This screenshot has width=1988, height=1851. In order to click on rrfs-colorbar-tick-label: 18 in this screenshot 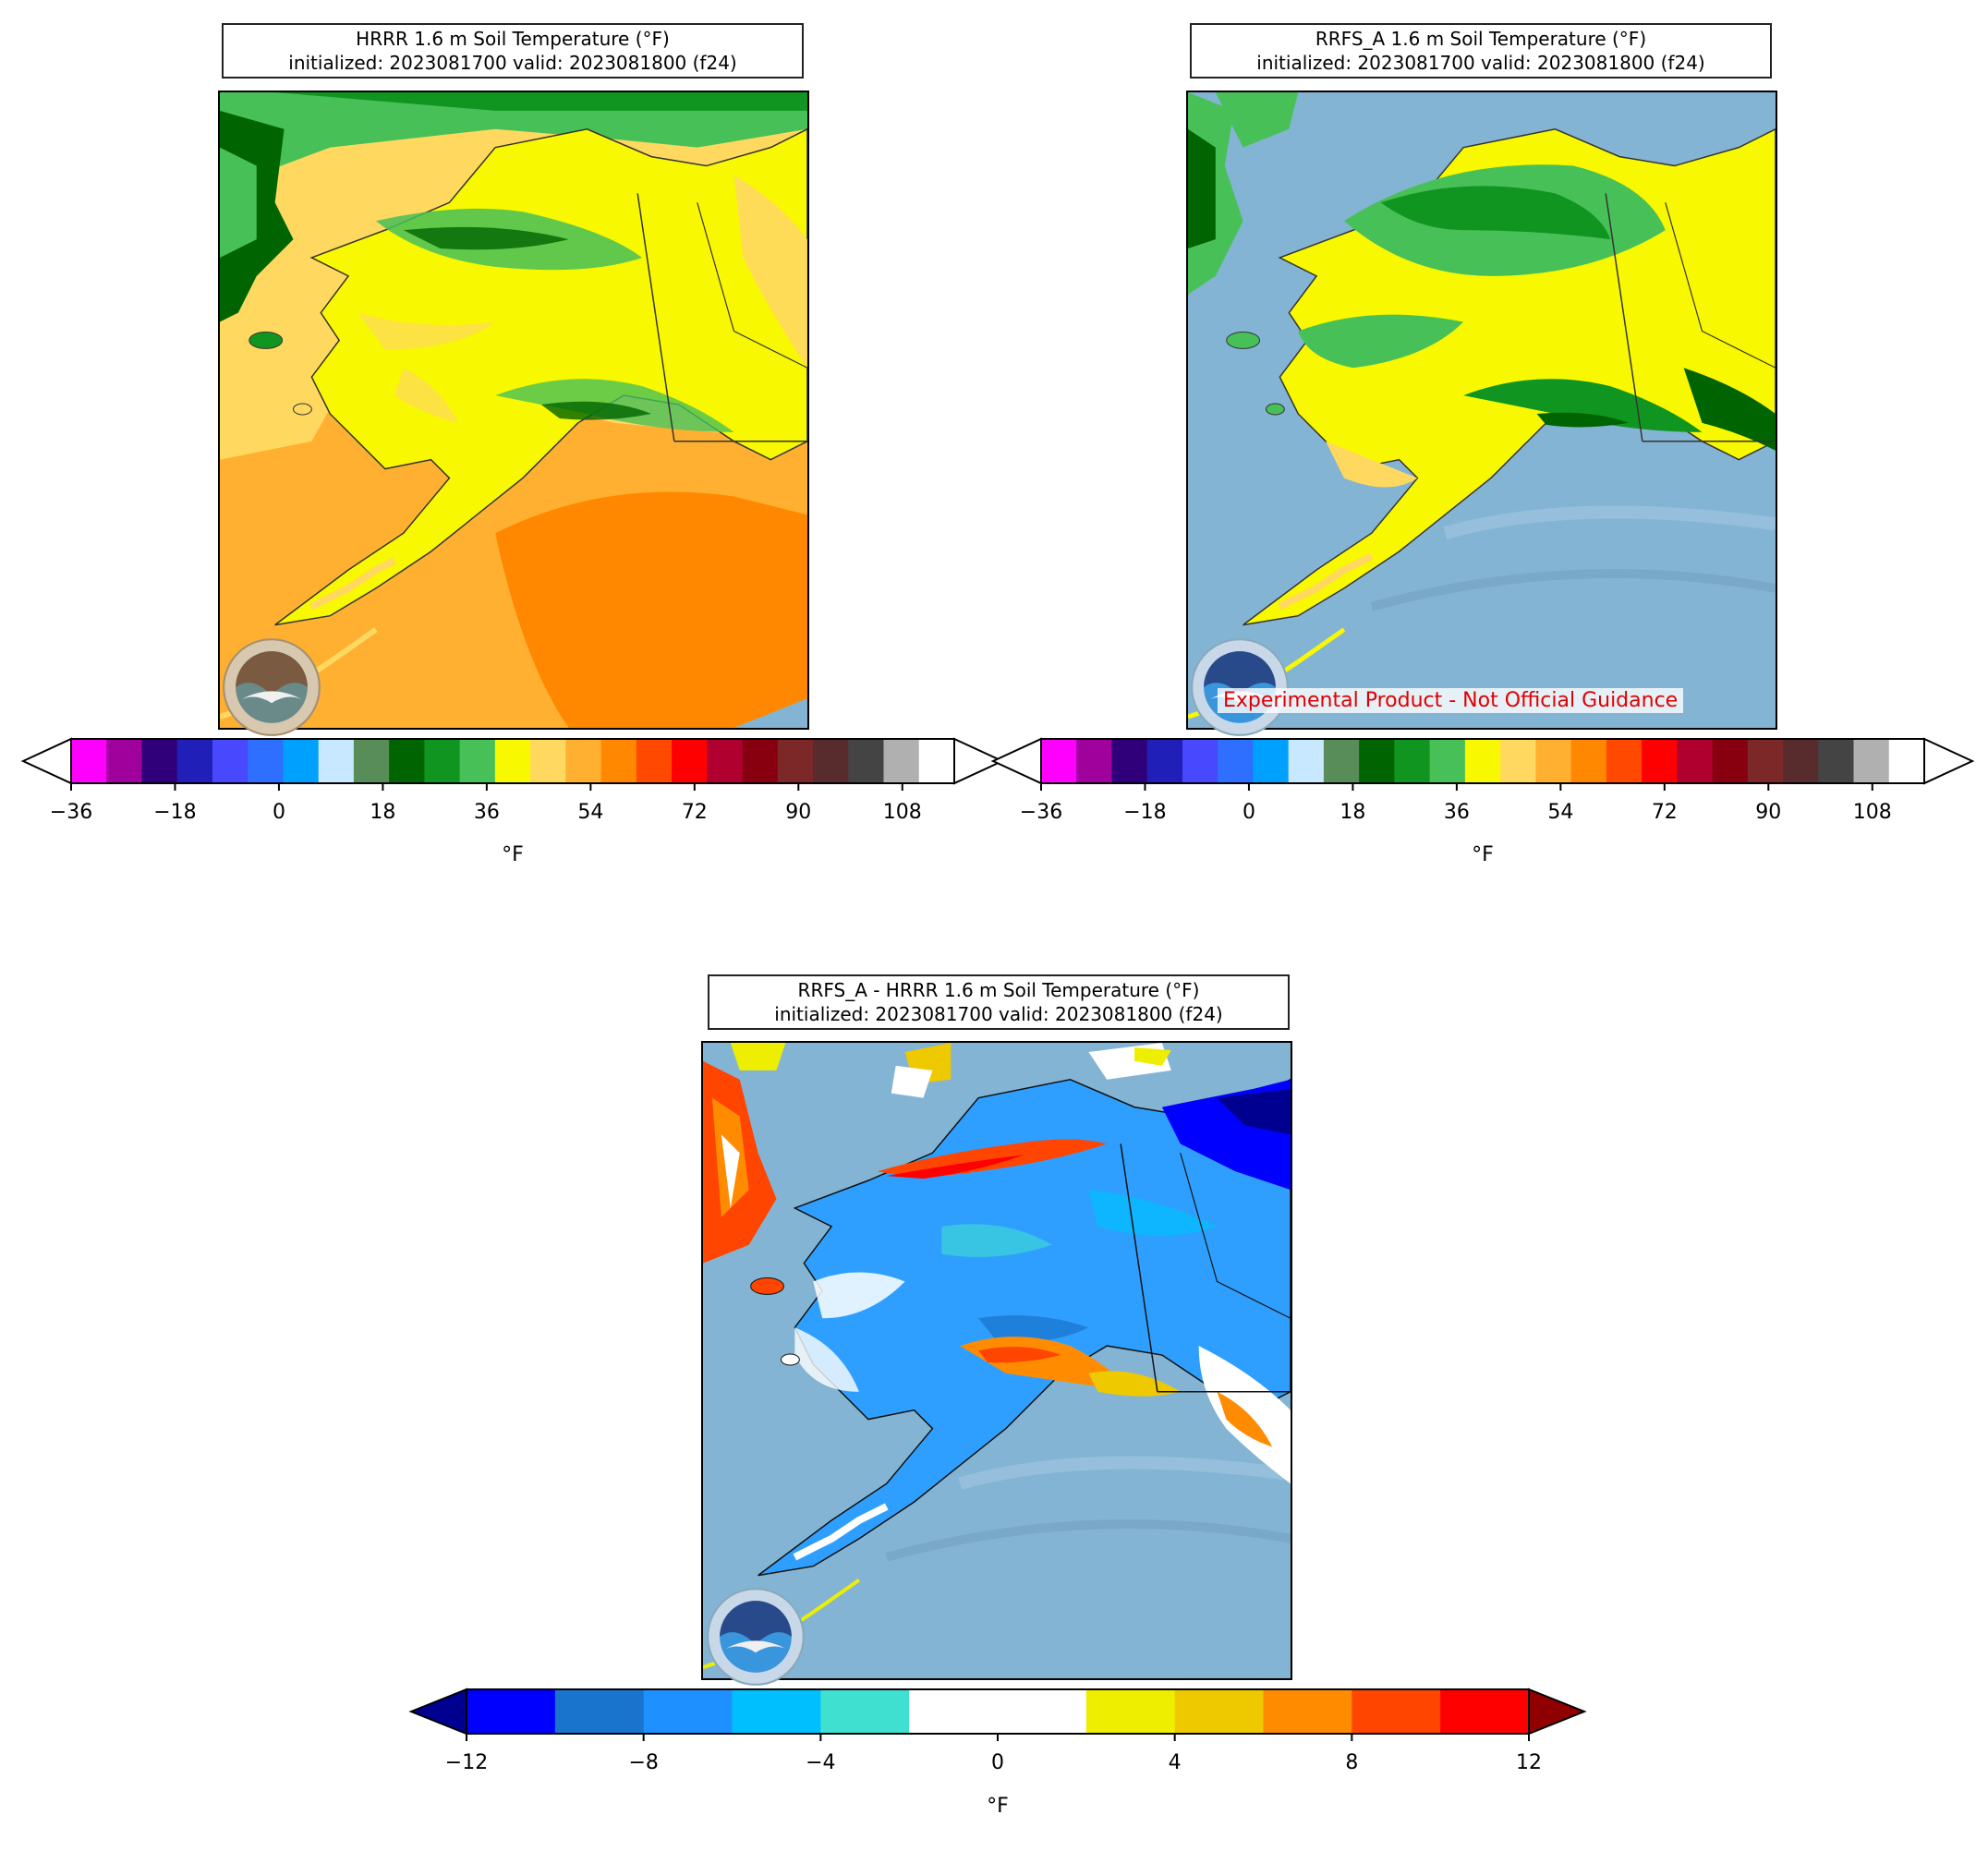, I will do `click(1352, 812)`.